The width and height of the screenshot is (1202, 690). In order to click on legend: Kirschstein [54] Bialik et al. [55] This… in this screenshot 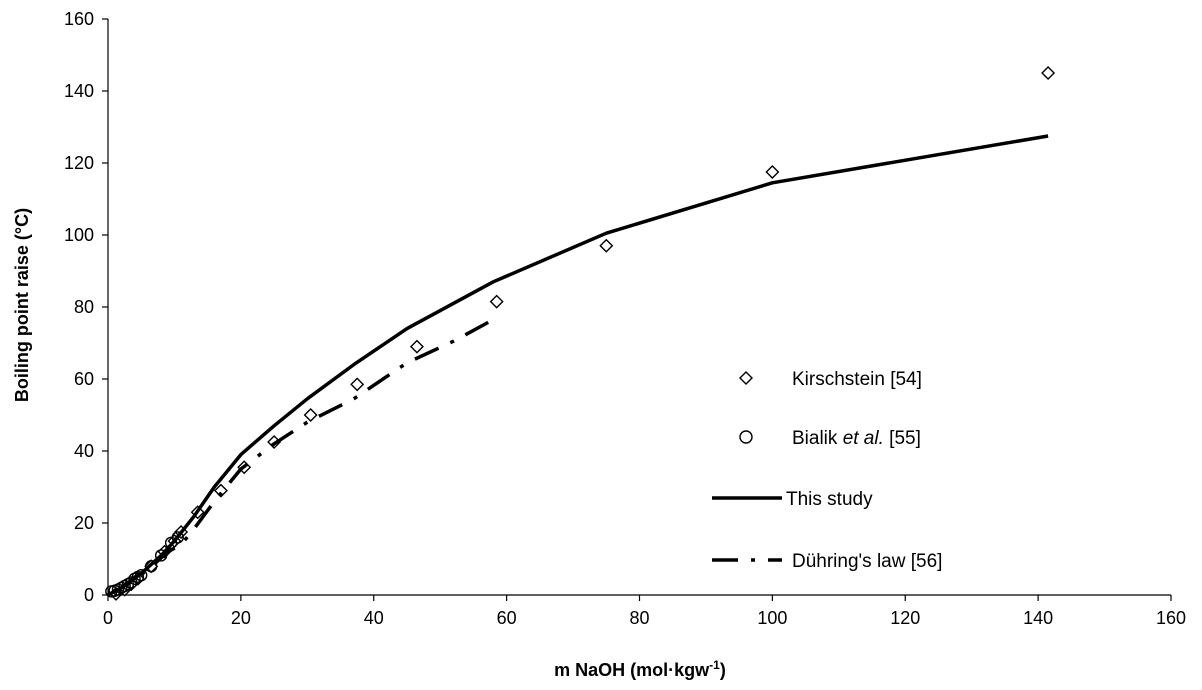, I will do `click(827, 470)`.